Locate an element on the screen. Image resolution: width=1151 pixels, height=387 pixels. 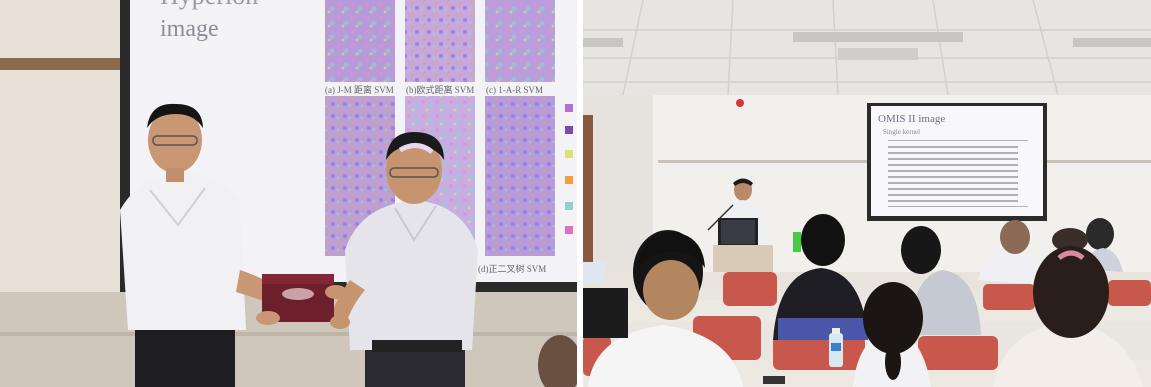
hands is located at coordinates (303, 307).